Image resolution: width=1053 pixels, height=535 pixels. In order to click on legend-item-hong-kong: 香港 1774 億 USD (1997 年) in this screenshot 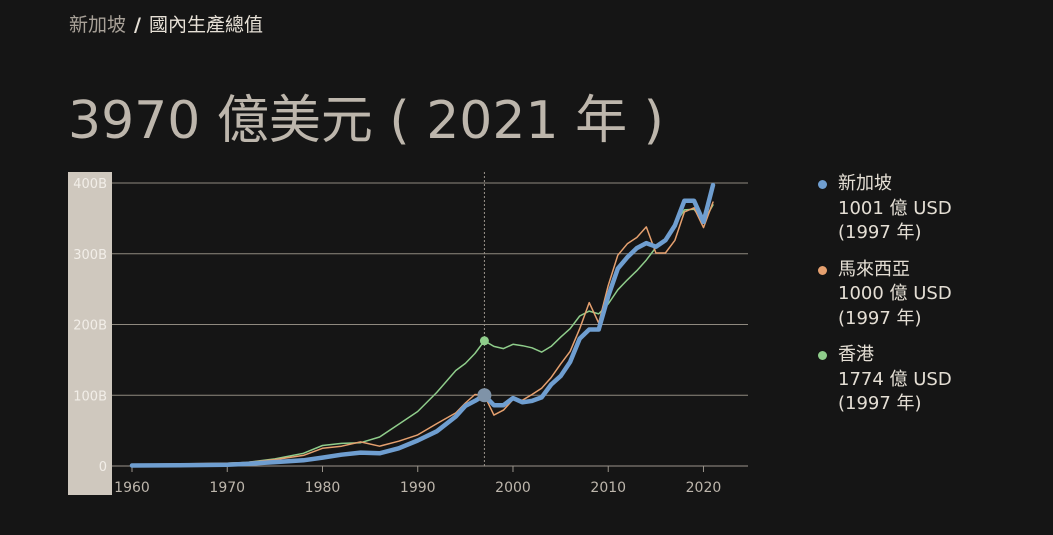, I will do `click(918, 380)`.